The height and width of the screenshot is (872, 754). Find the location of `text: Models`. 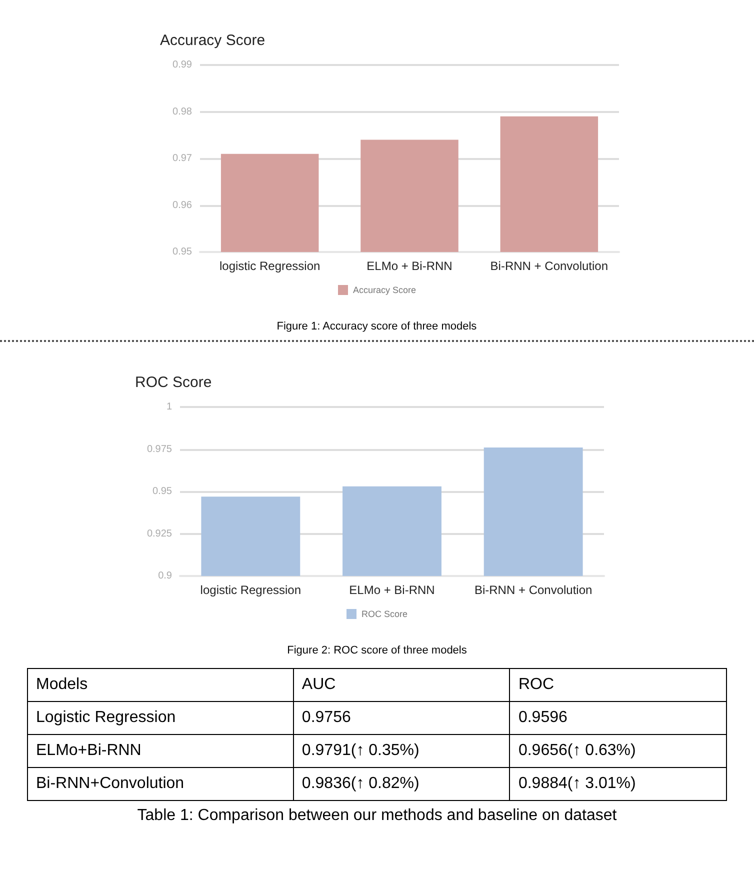

text: Models is located at coordinates (161, 685).